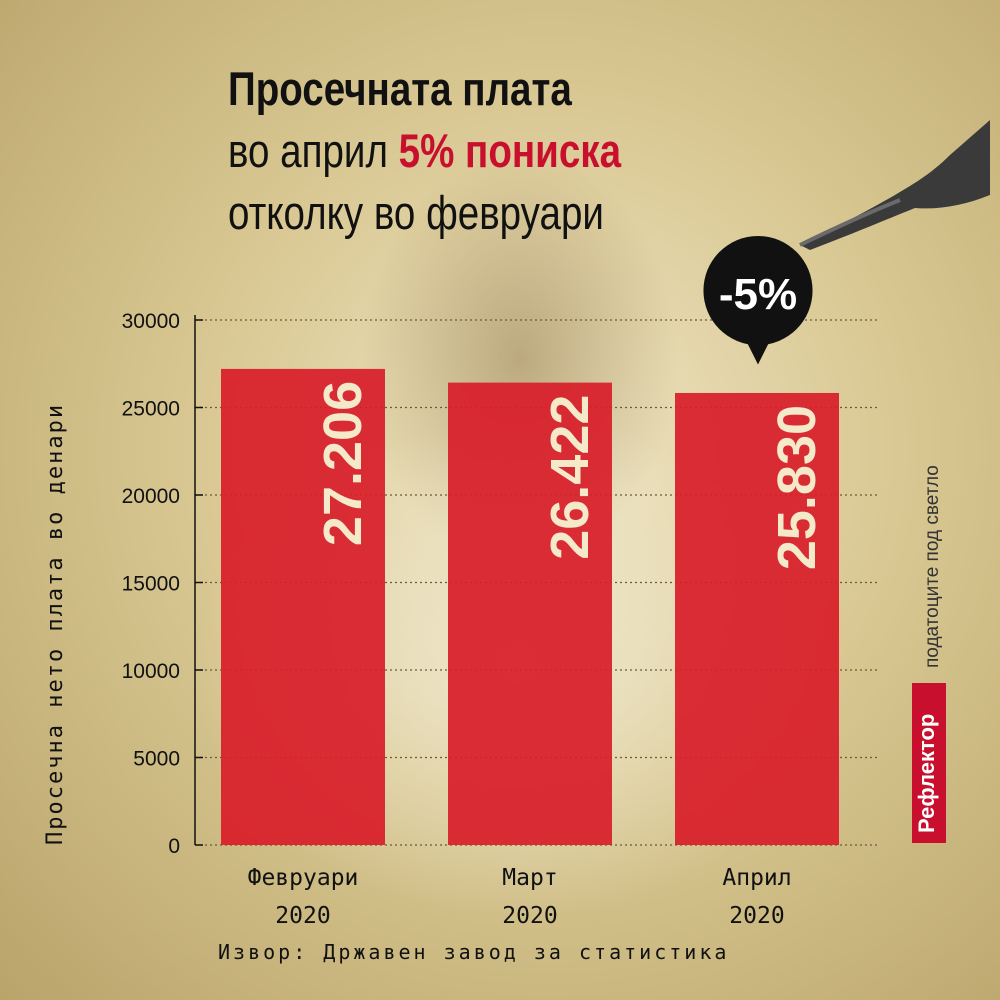 The width and height of the screenshot is (1000, 1000). Describe the element at coordinates (151, 321) in the screenshot. I see `y-tick-label: 30000` at that location.